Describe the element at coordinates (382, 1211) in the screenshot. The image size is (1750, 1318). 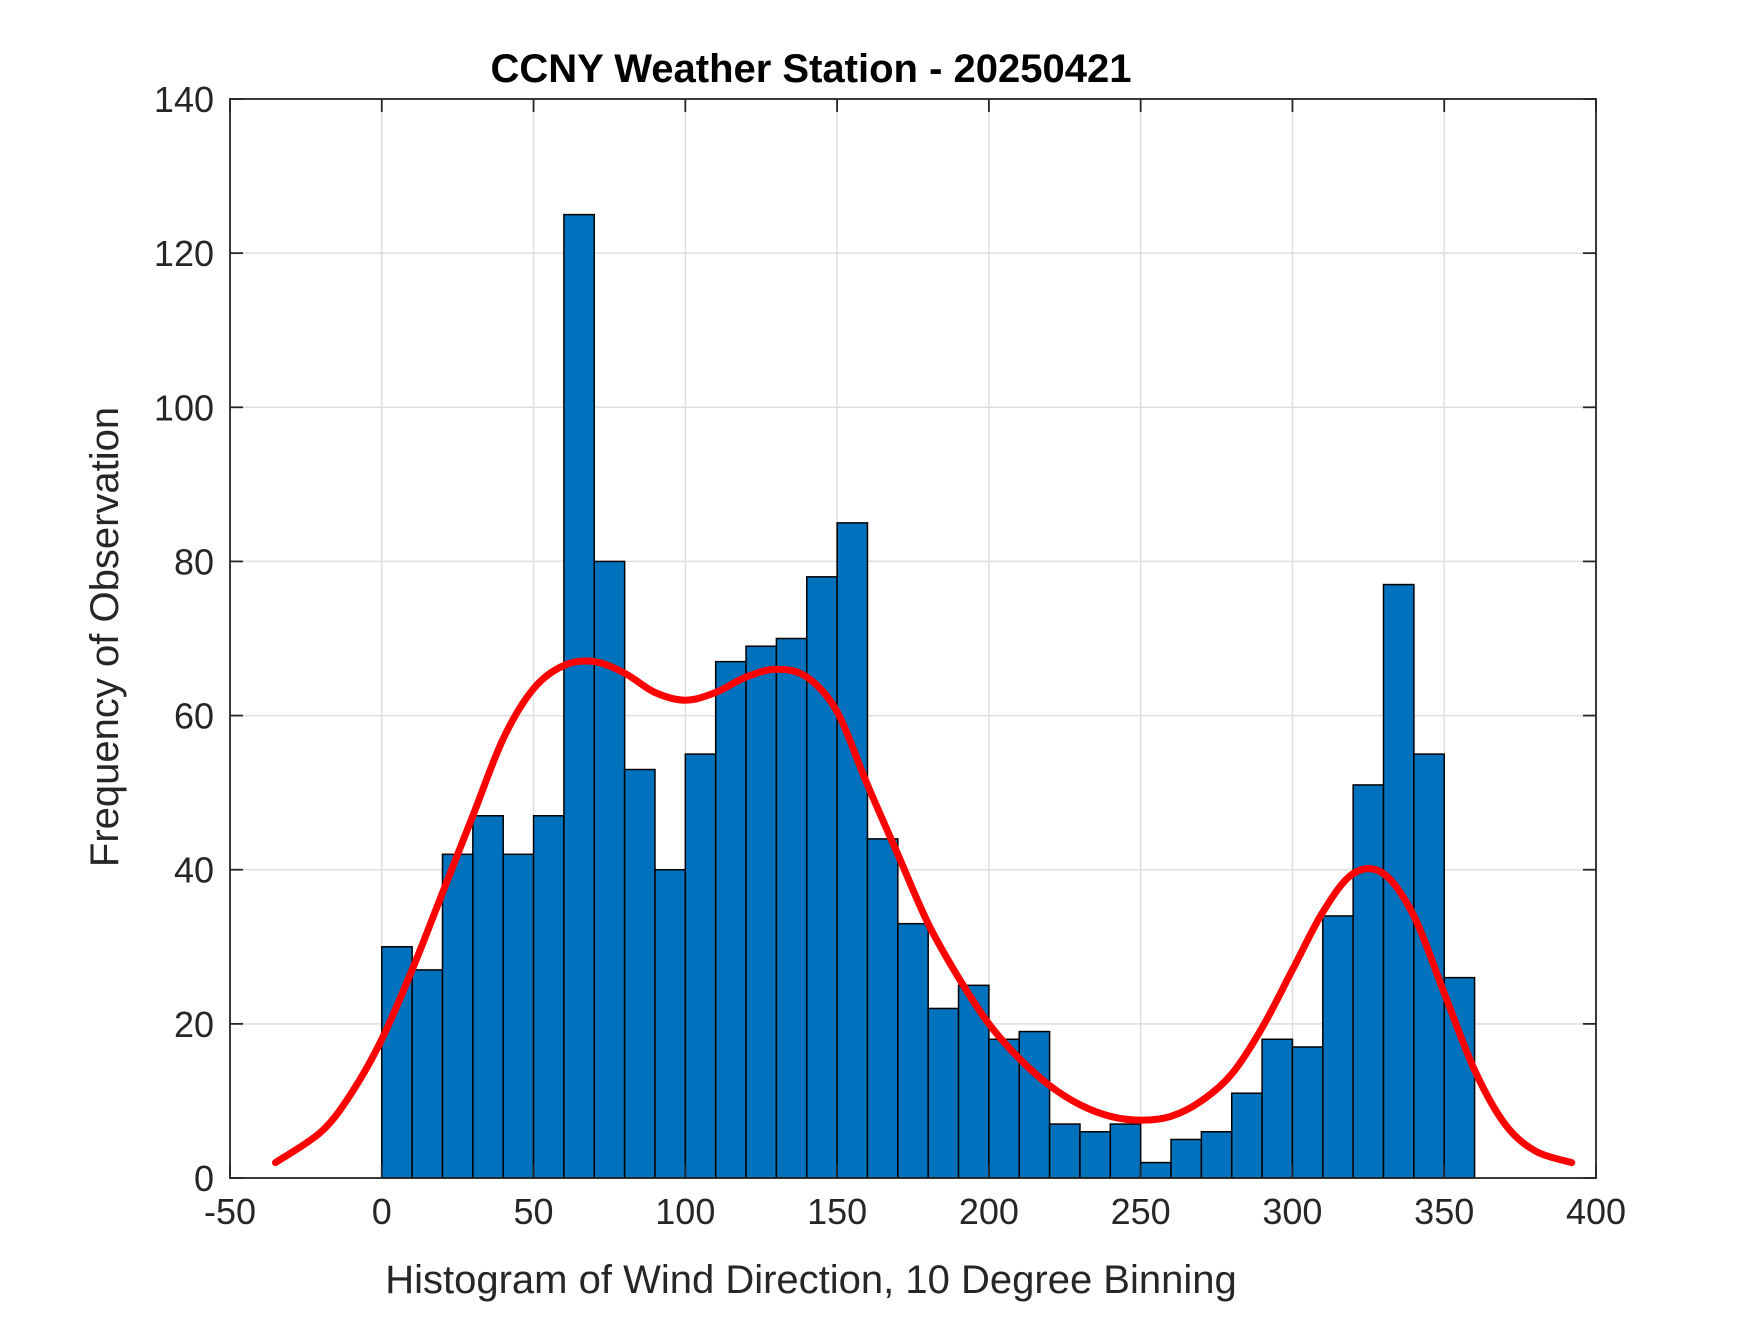
I see `x-tick-label-1: 0` at that location.